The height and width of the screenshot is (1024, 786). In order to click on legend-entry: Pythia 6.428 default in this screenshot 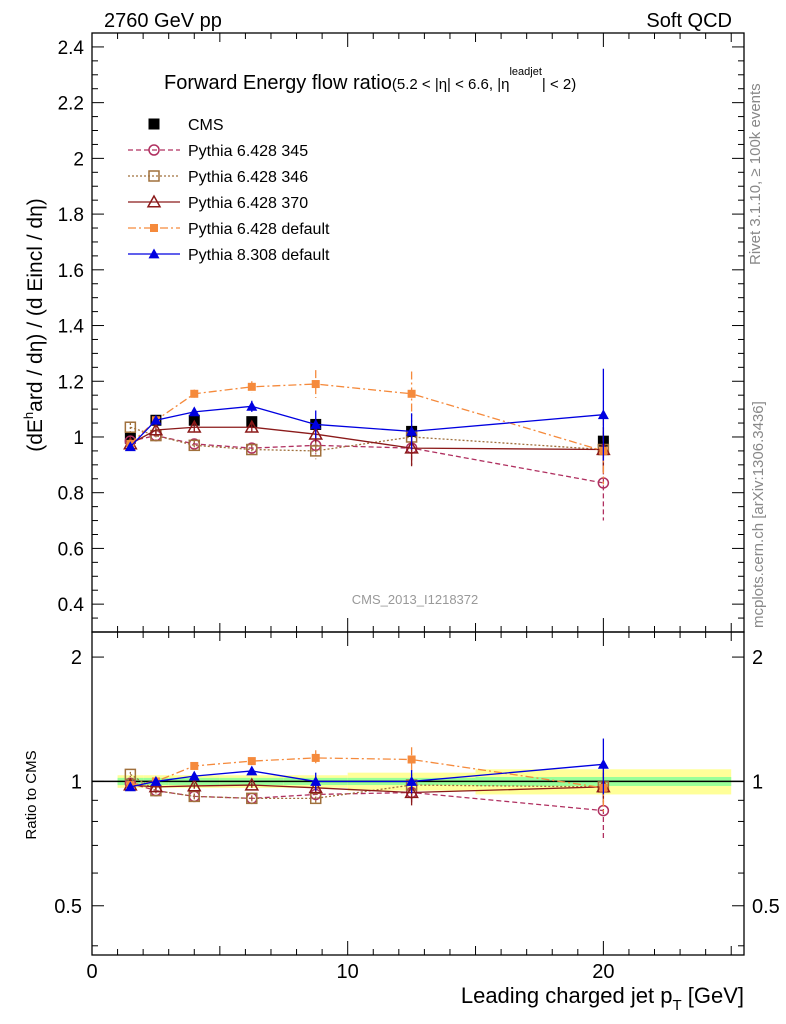, I will do `click(229, 229)`.